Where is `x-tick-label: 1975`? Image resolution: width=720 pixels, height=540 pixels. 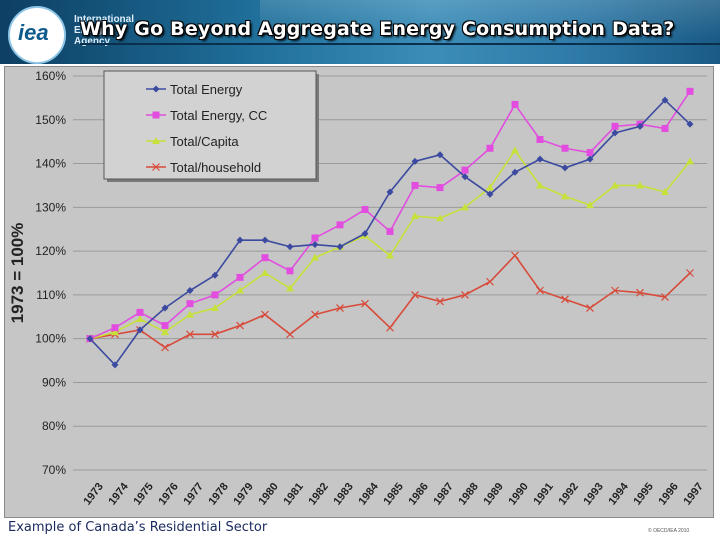
x-tick-label: 1975 is located at coordinates (143, 494).